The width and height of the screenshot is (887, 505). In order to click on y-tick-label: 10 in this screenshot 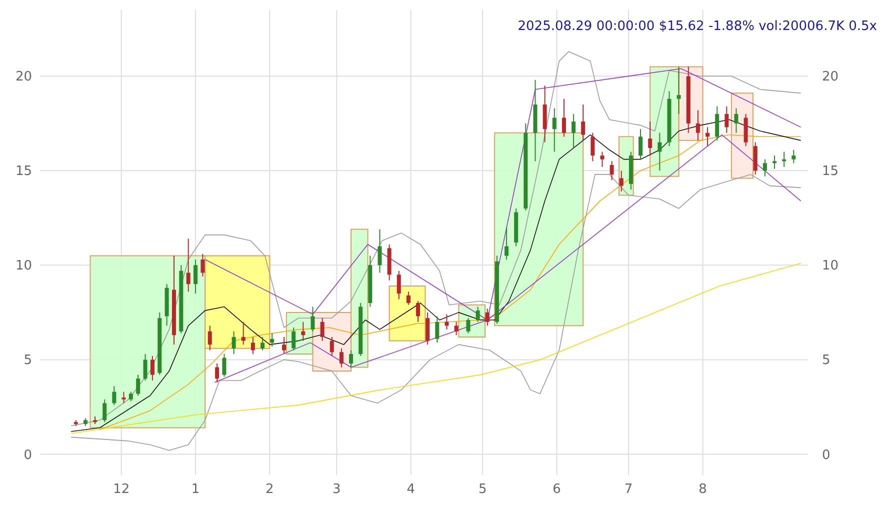, I will do `click(23, 266)`.